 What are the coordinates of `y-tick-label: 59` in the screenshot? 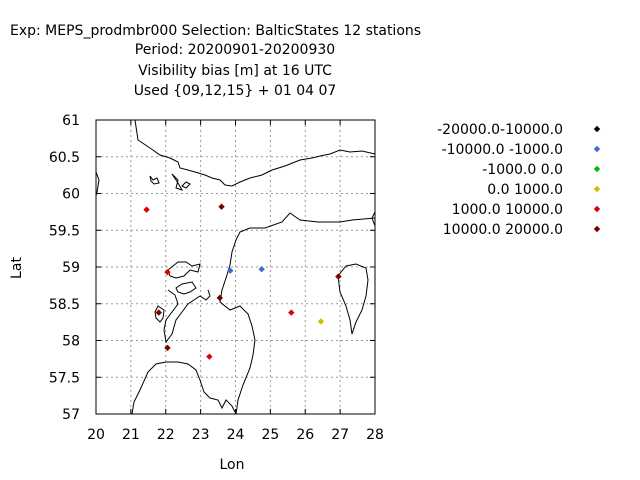 It's located at (71, 268).